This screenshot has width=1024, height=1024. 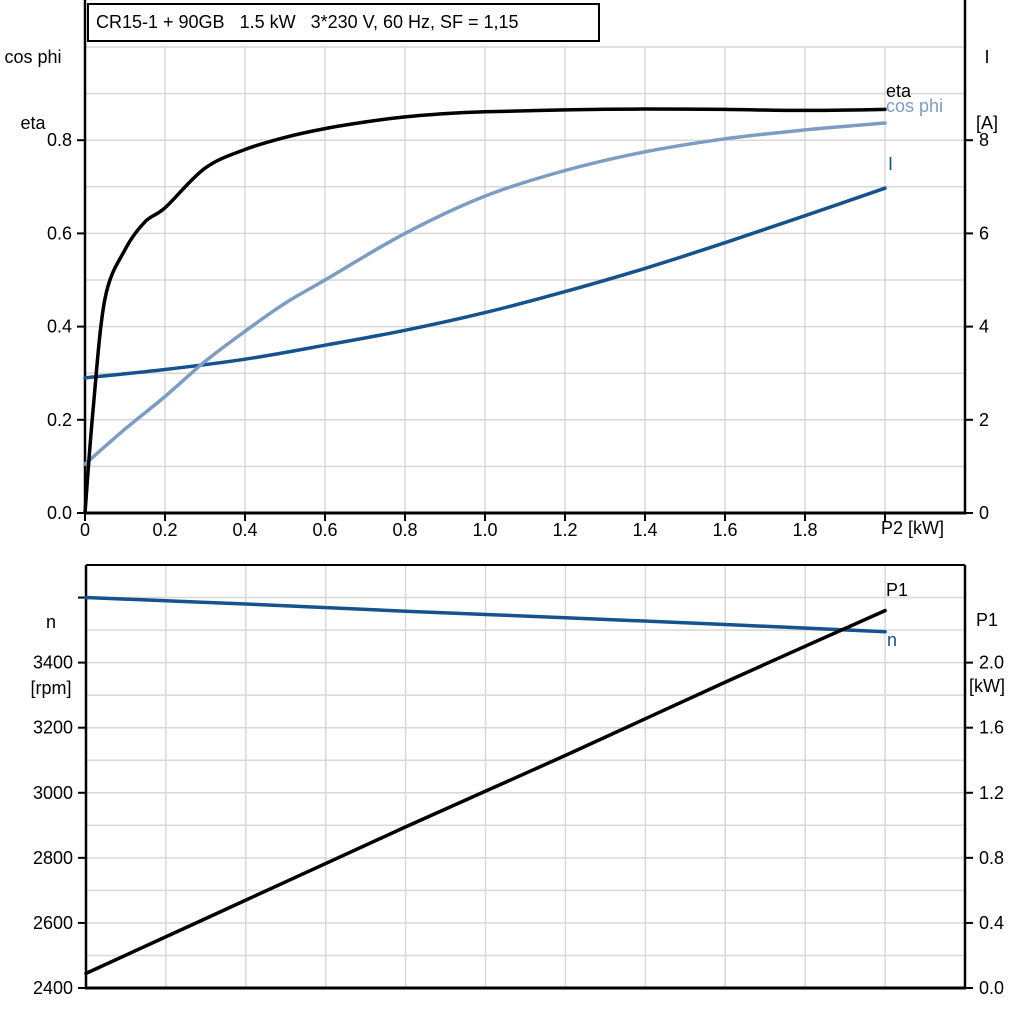 I want to click on bottom-left-axis-title: n [rpm], so click(x=51, y=655).